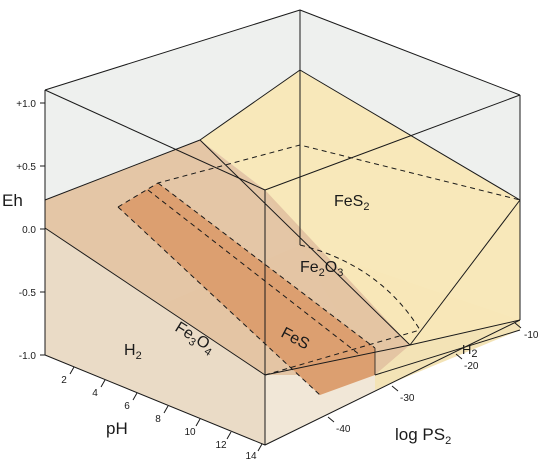 This screenshot has width=550, height=460. I want to click on eh-tick-5: -1.0, so click(28, 356).